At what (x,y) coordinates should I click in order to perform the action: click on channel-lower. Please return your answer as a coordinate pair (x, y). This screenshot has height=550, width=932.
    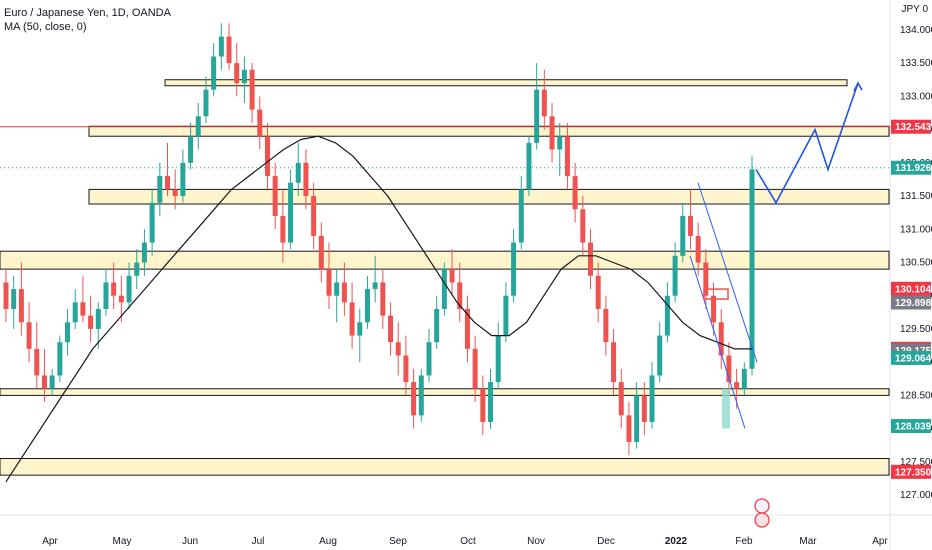
    Looking at the image, I should click on (717, 342).